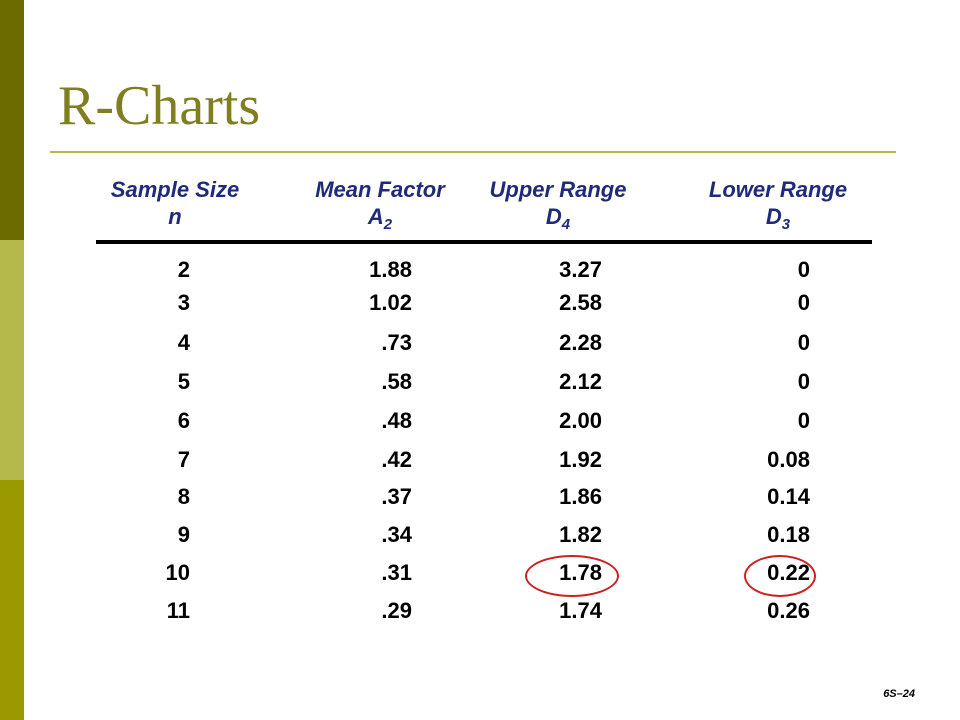  Describe the element at coordinates (177, 572) in the screenshot. I see `cell-sample-size: 10` at that location.